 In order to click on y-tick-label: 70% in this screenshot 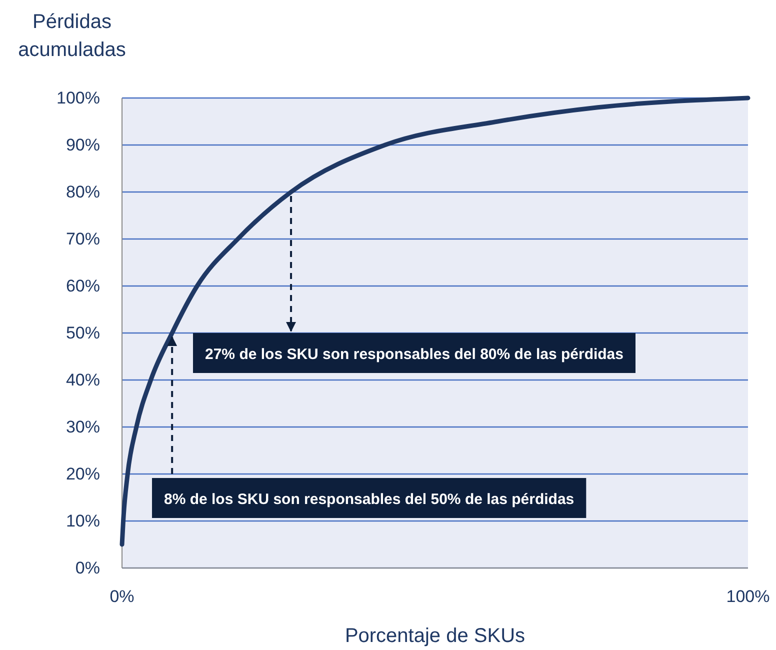, I will do `click(83, 238)`.